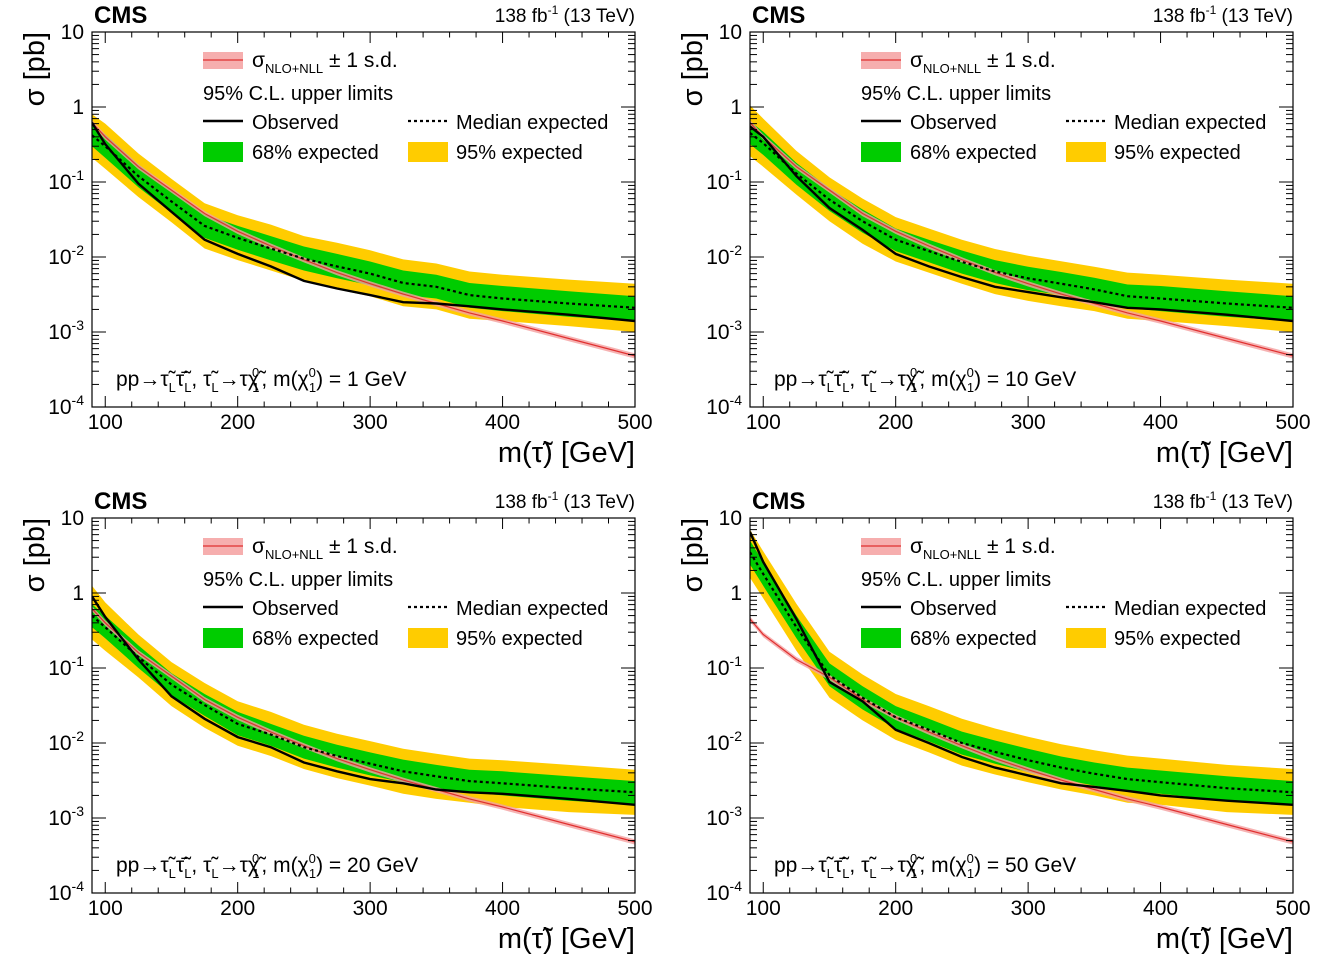 This screenshot has width=1332, height=958. What do you see at coordinates (956, 580) in the screenshot?
I see `legend-limits-title: 95% C.L. upper limits` at bounding box center [956, 580].